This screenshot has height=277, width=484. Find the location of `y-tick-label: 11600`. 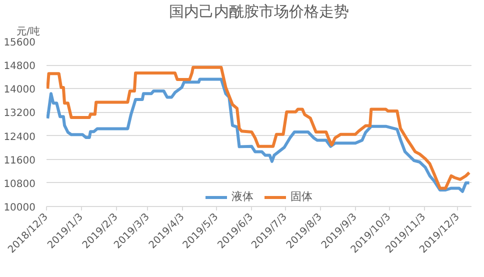

y-tick-label: 11600 is located at coordinates (20, 160).